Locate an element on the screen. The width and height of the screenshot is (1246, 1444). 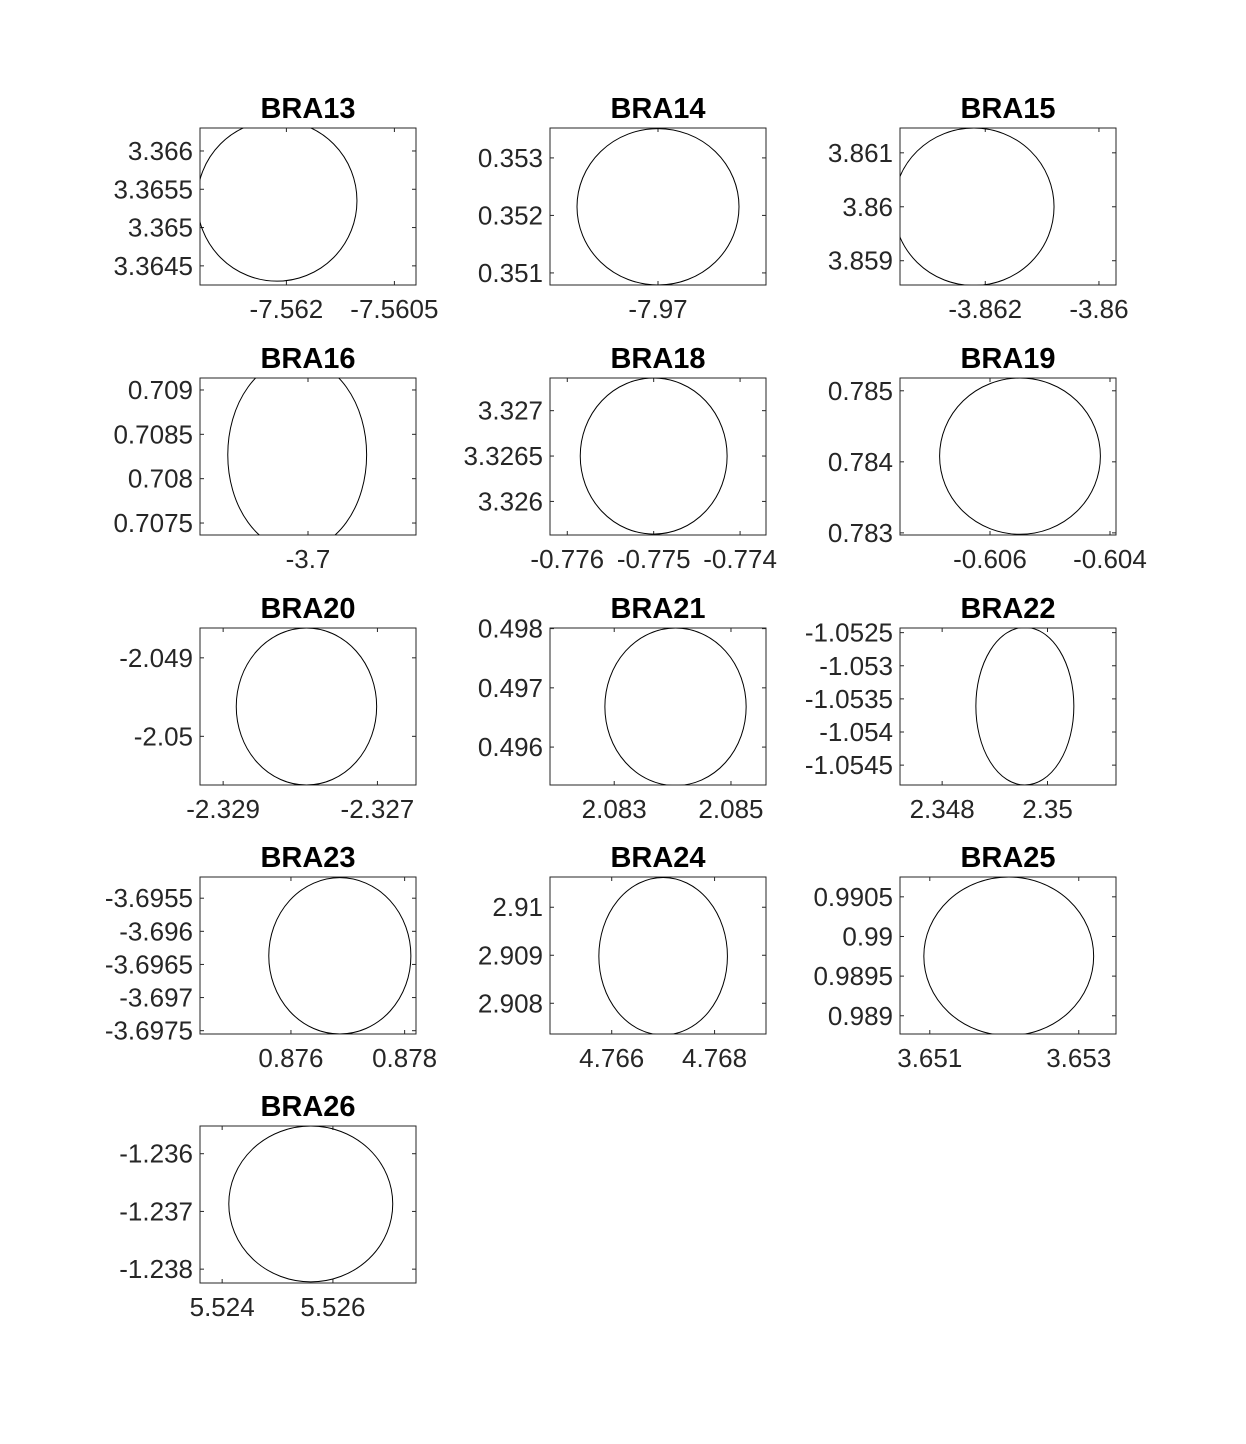
series-trace-bra19 is located at coordinates (1020, 456).